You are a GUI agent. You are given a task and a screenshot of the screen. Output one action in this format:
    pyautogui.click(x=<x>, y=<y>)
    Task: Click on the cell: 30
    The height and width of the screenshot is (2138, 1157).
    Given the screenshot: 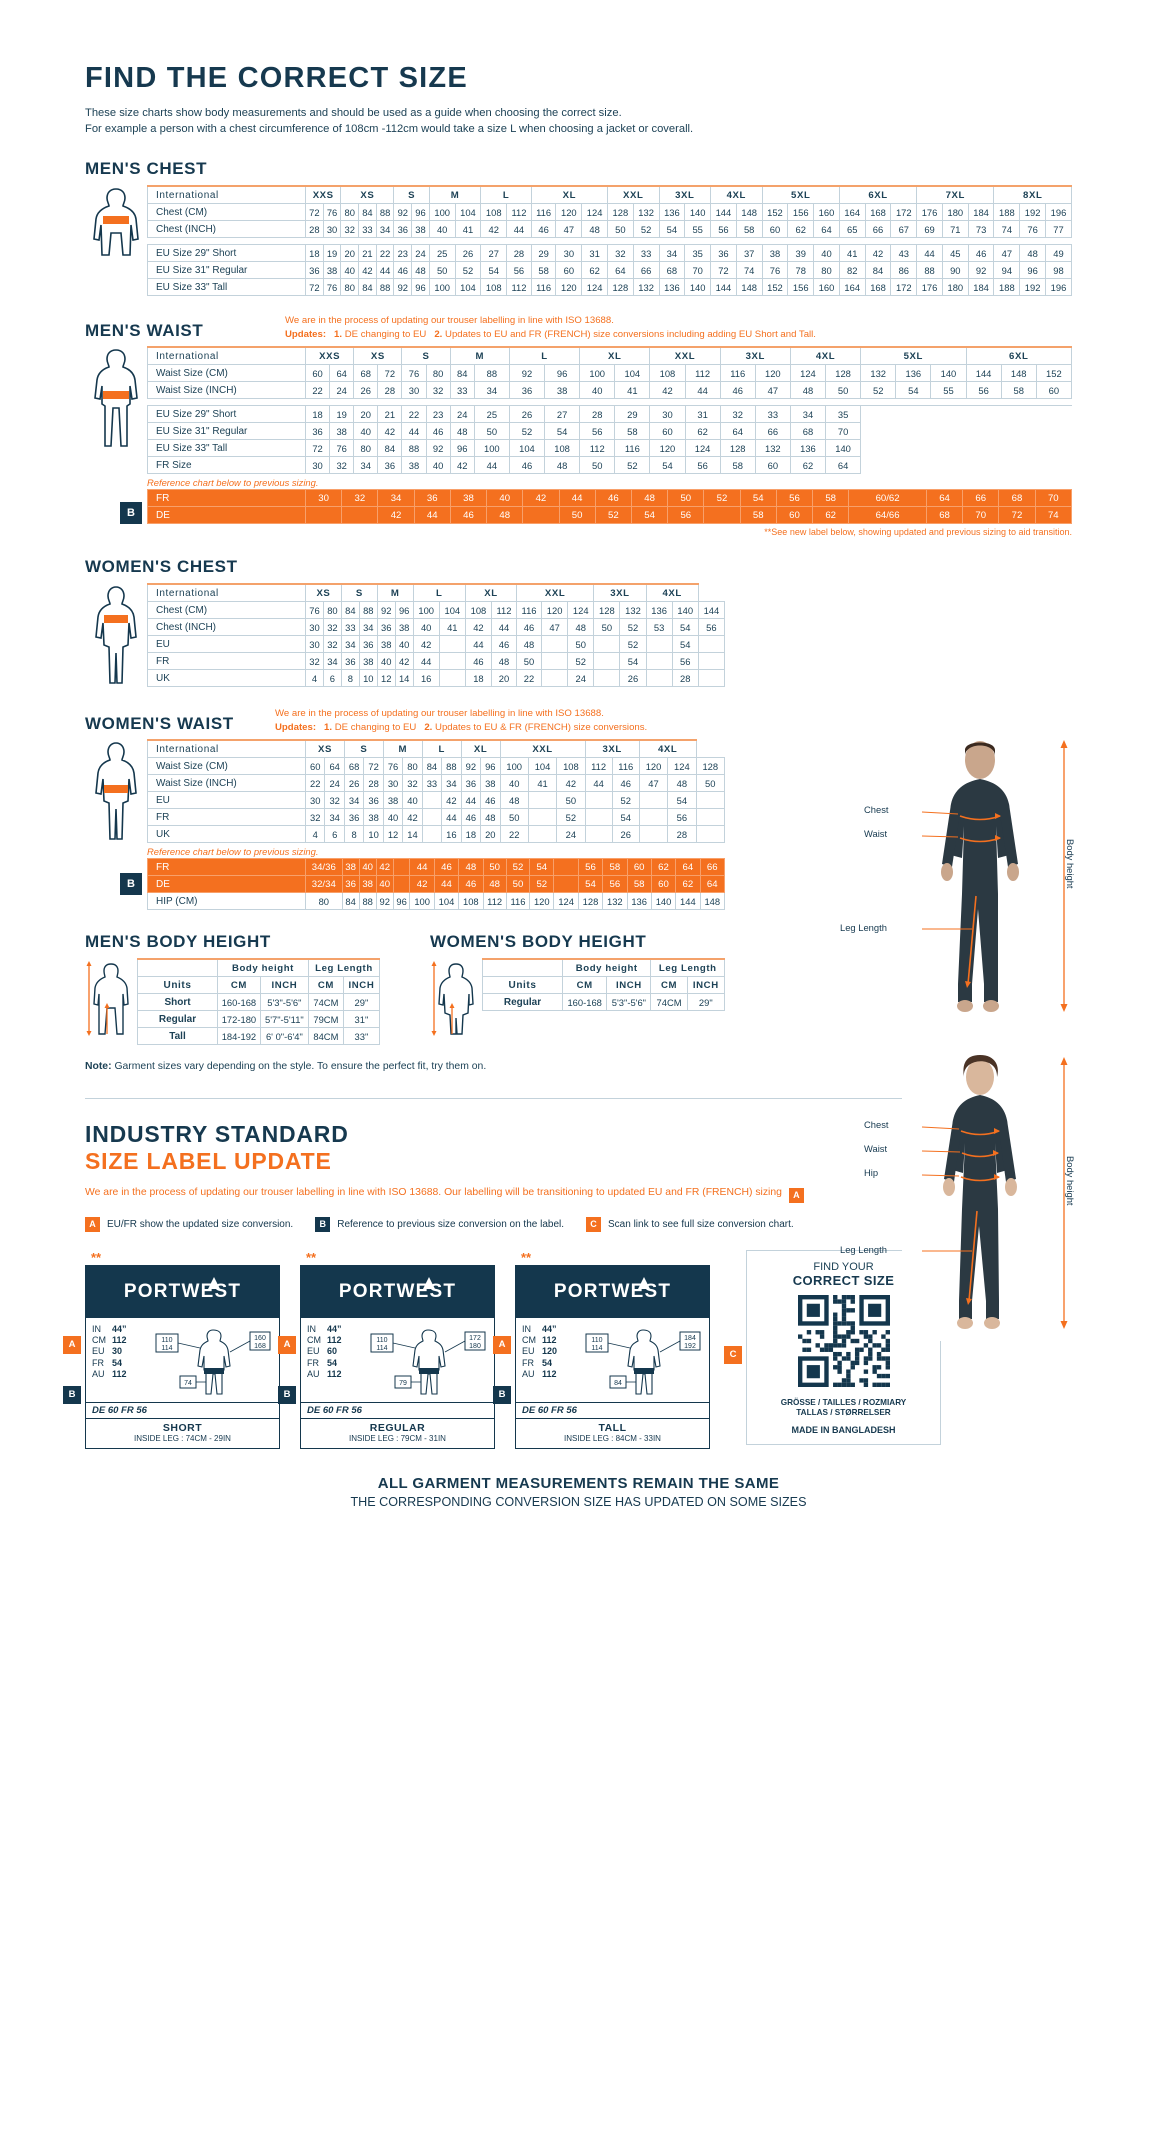 What is the action you would take?
    pyautogui.click(x=315, y=800)
    